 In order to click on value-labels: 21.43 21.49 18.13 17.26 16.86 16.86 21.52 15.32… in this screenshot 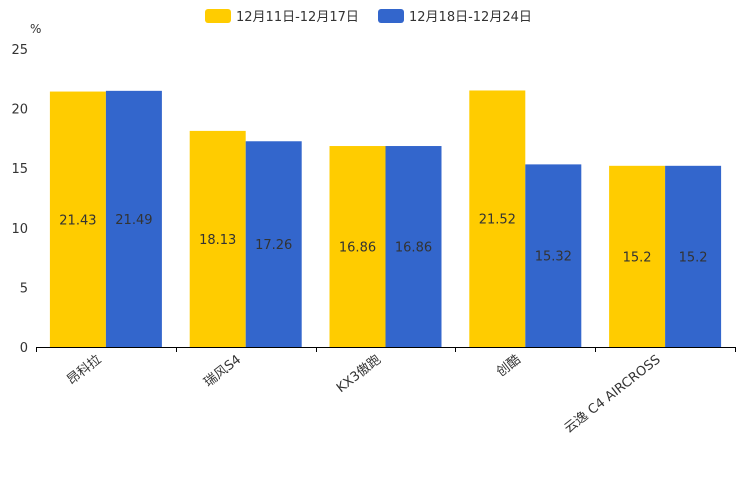, I will do `click(383, 239)`.